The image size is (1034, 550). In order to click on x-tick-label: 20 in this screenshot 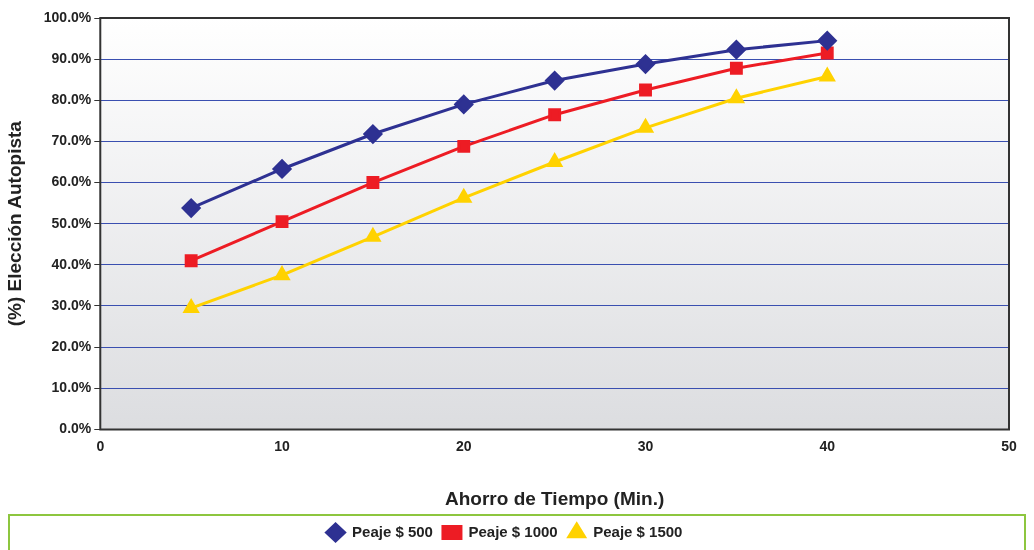, I will do `click(463, 445)`.